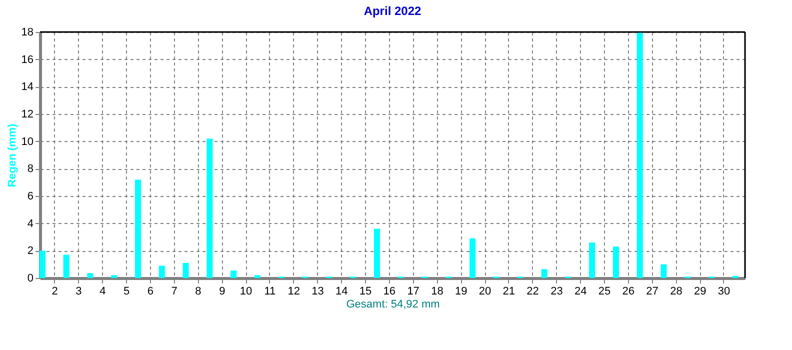 The width and height of the screenshot is (792, 350). Describe the element at coordinates (27, 114) in the screenshot. I see `y-tick-label: 12` at that location.